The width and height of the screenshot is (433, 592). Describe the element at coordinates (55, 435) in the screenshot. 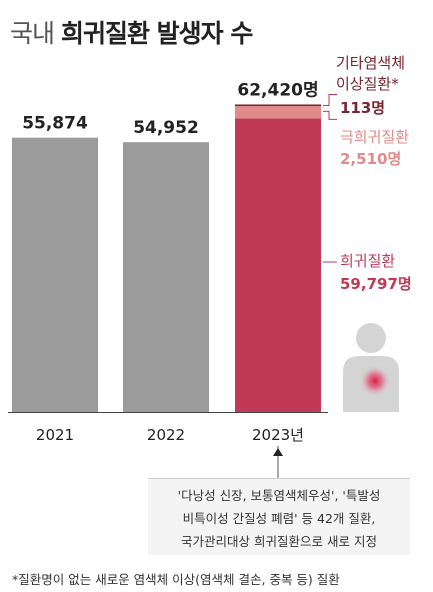

I see `tick-label-0: 2021` at that location.